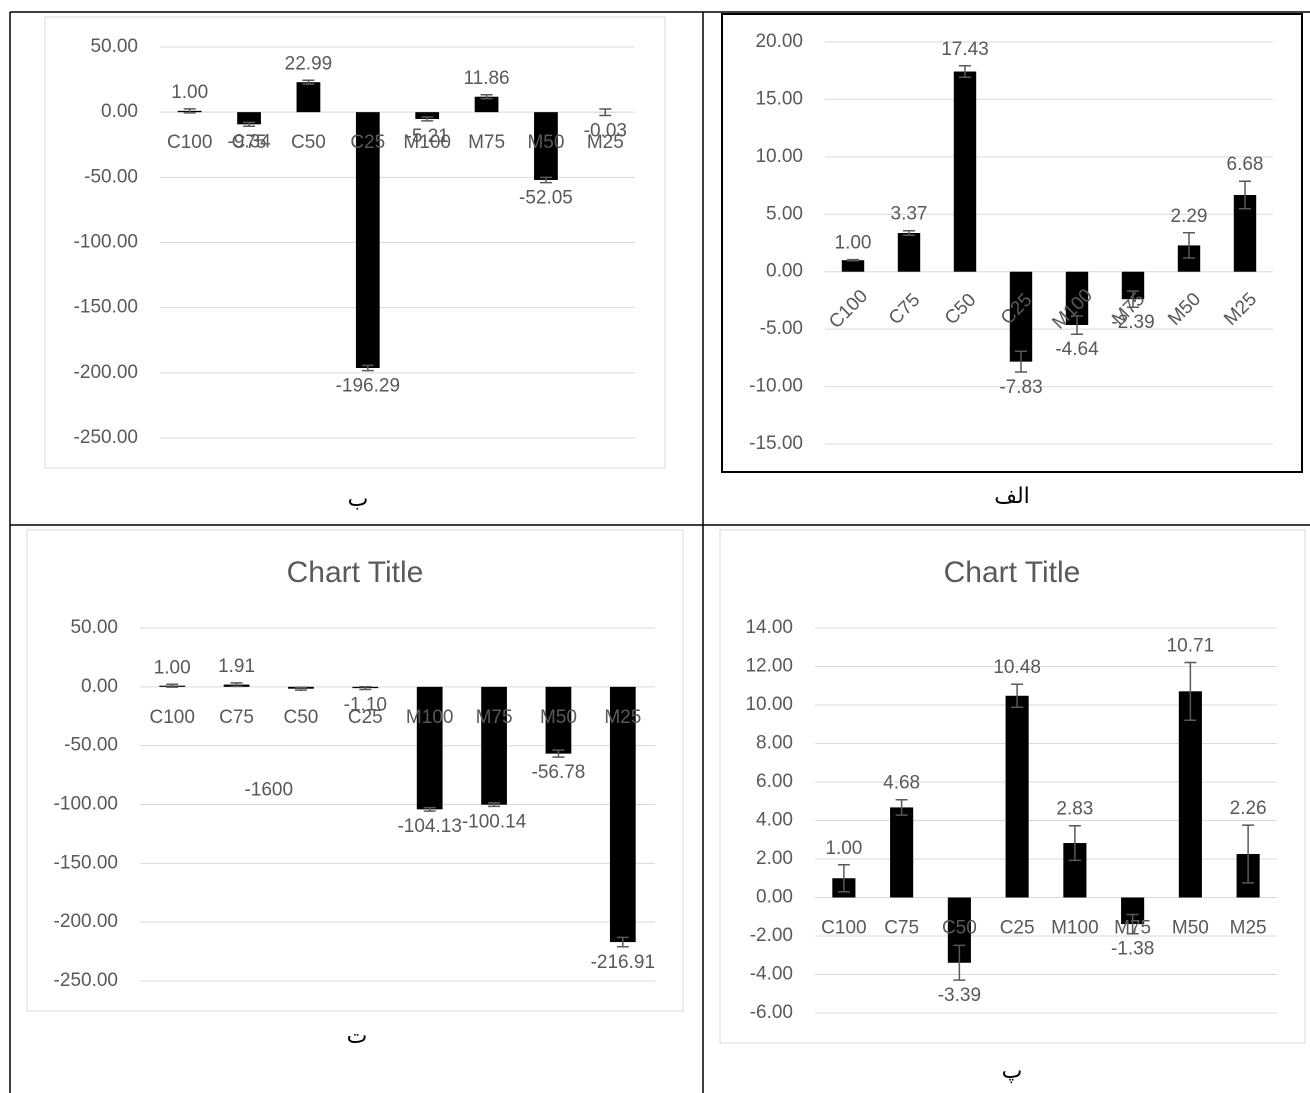 The image size is (1310, 1093). What do you see at coordinates (1245, 164) in the screenshot?
I see `data-label: 6.68` at bounding box center [1245, 164].